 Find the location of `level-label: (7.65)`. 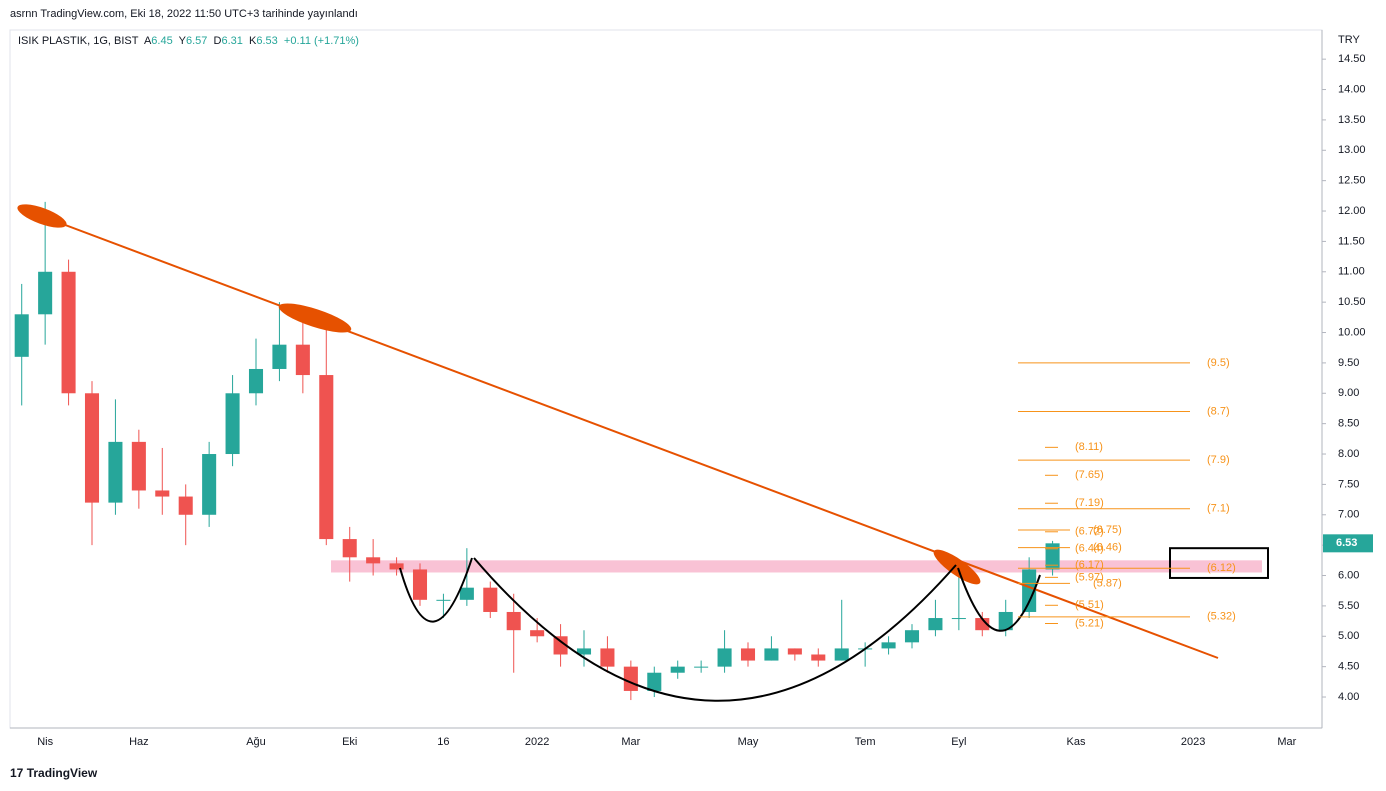

level-label: (7.65) is located at coordinates (1089, 475).